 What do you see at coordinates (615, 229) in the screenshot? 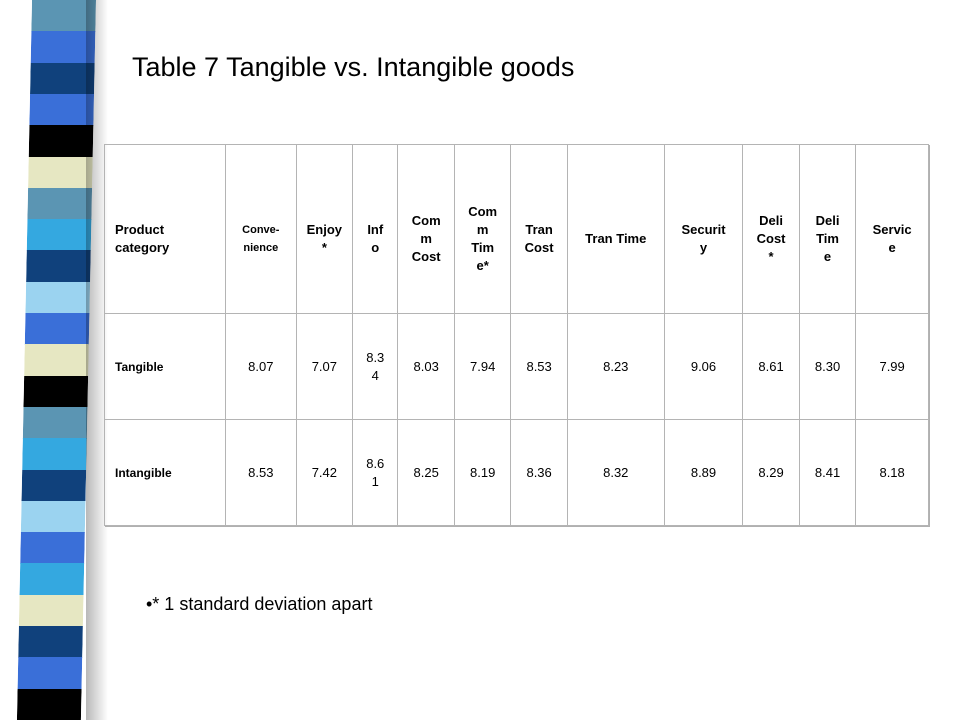
I see `header-tran-time: Tran Time` at bounding box center [615, 229].